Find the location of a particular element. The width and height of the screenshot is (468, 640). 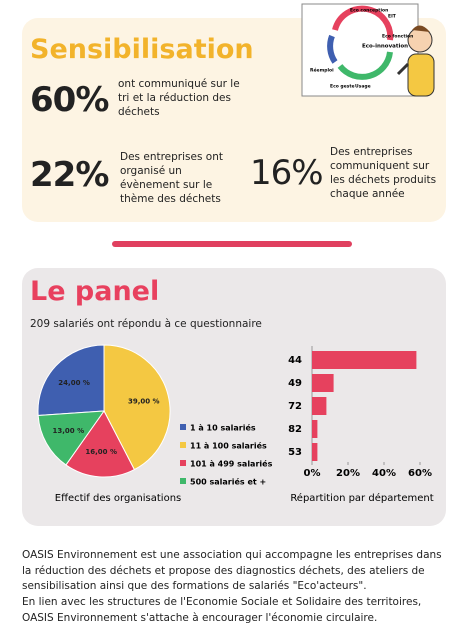

illustration-label: Eco fonction is located at coordinates (397, 37).